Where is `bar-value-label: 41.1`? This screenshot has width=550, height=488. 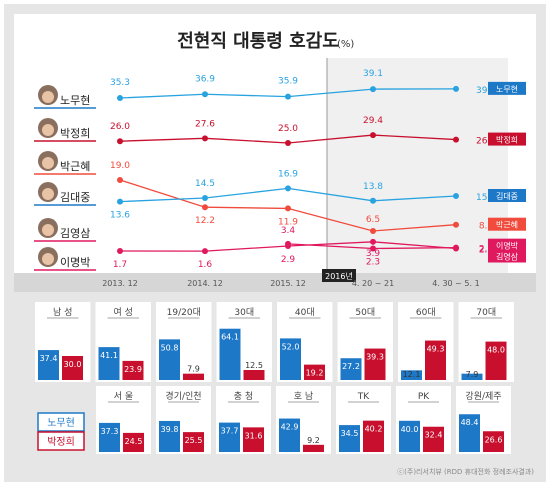
bar-value-label: 41.1 is located at coordinates (109, 355).